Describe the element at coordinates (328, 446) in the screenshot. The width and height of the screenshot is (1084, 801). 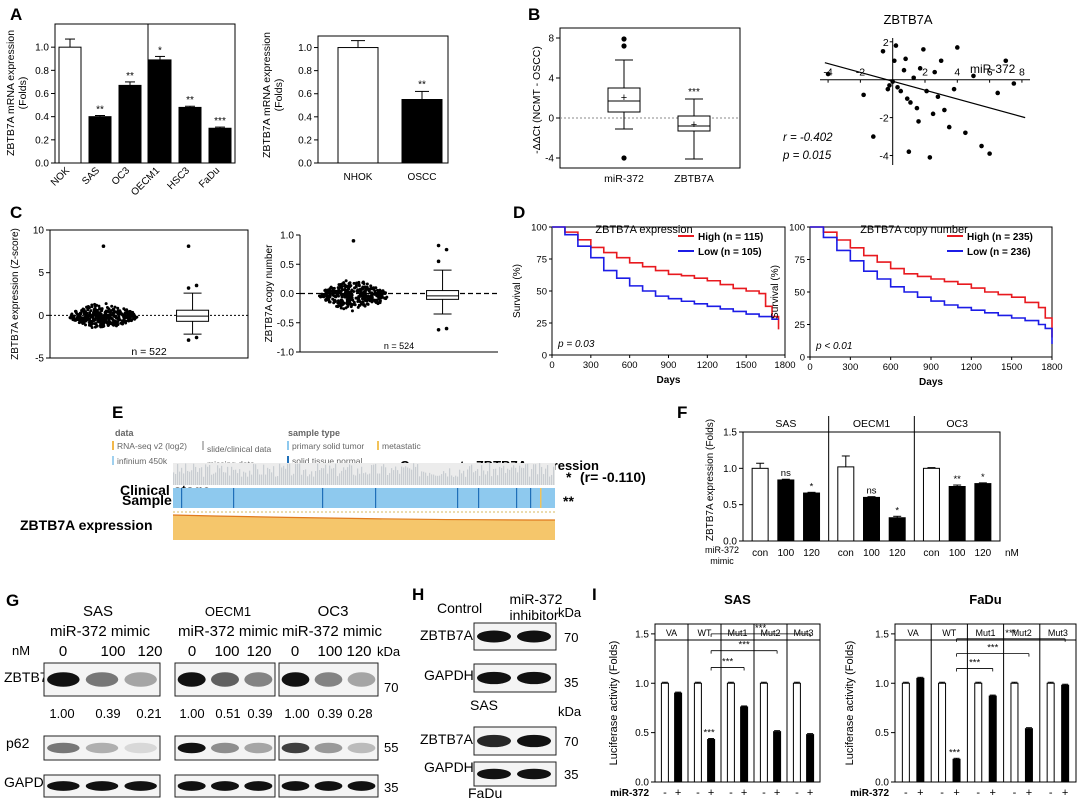
I see `legend-primary: primary solid tumor` at that location.